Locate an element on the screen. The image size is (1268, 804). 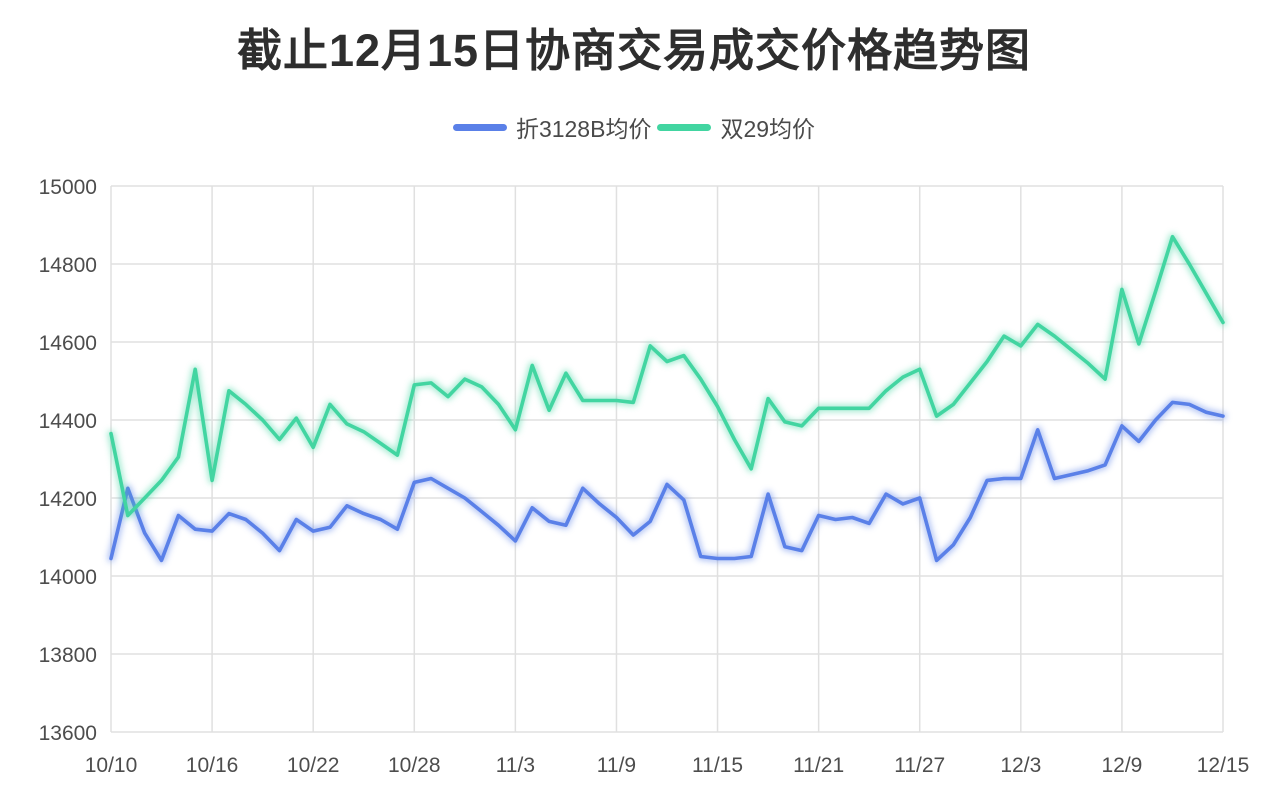
y-tick-label: 14600 is located at coordinates (68, 343).